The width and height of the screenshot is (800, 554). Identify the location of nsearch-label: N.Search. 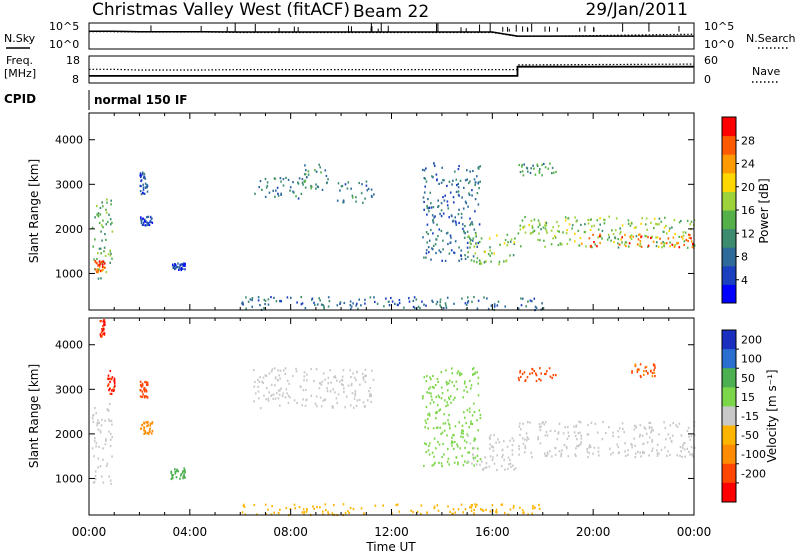
(771, 38).